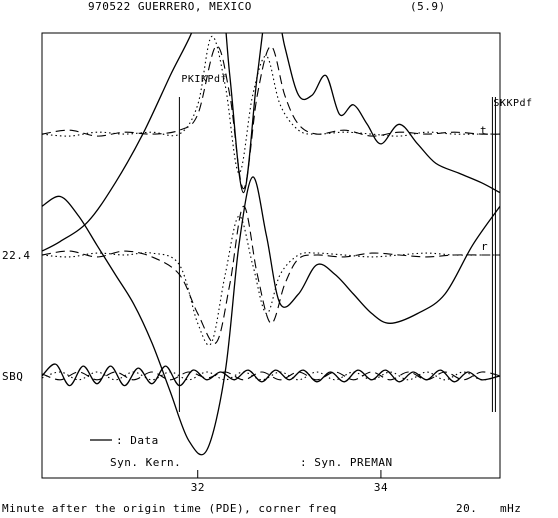 This screenshot has height=518, width=558. What do you see at coordinates (241, 451) in the screenshot?
I see `legend: : Data Syn. Kern. : Syn. PREMAN` at bounding box center [241, 451].